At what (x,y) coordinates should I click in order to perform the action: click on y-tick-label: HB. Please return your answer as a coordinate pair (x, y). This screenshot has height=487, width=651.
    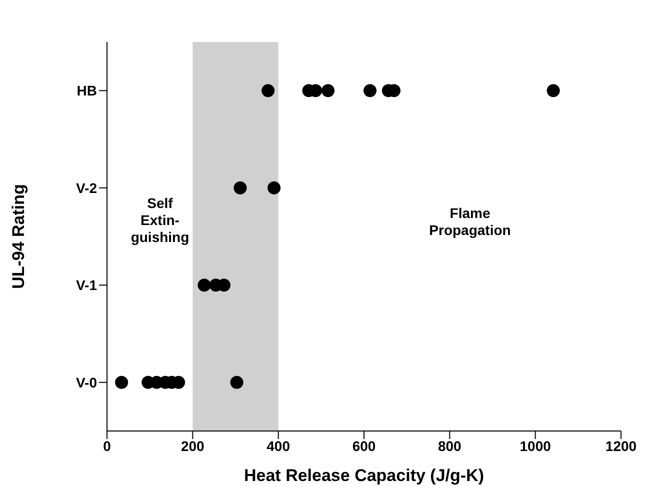
    Looking at the image, I should click on (86, 90).